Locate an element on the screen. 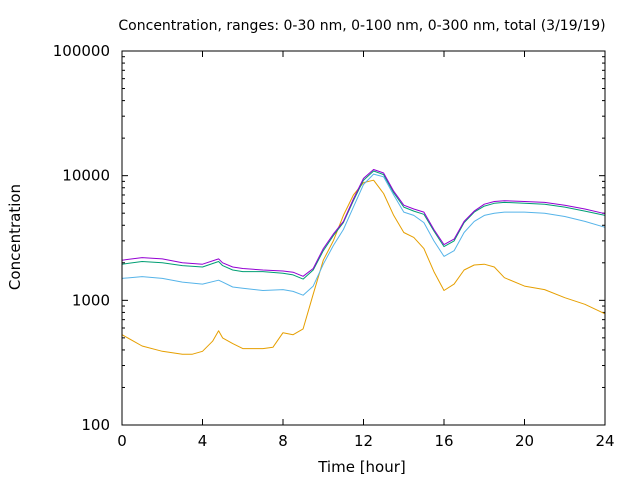 The width and height of the screenshot is (640, 480). x-tick-label: 12 is located at coordinates (363, 441).